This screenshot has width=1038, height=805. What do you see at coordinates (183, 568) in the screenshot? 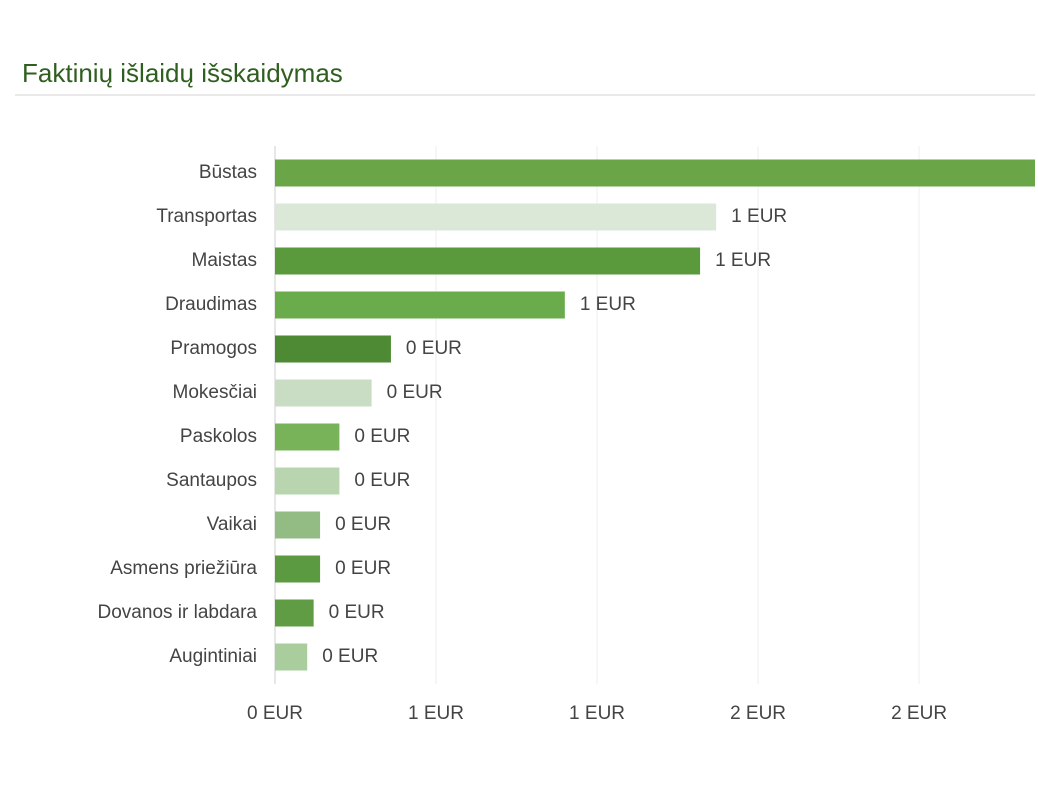
I see `category-label: Asmens priežiūra` at bounding box center [183, 568].